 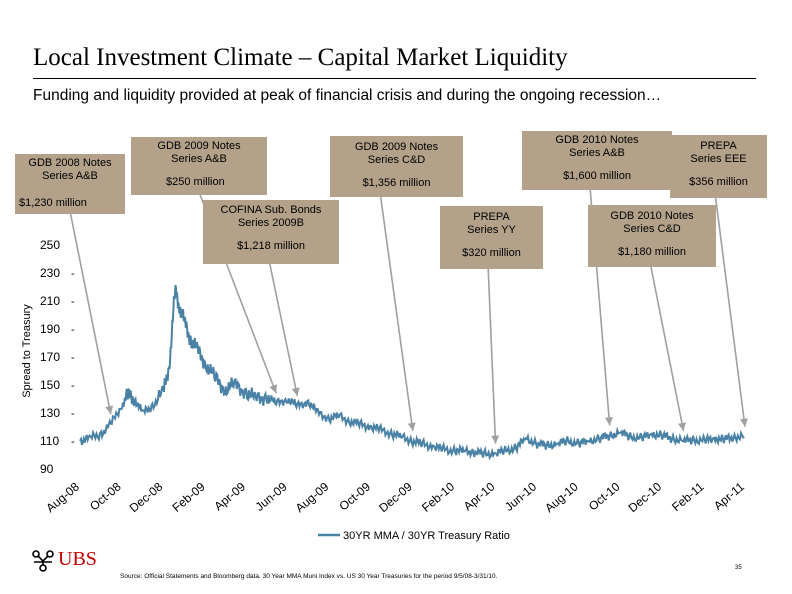 I want to click on y-tick-label: 130, so click(x=50, y=413).